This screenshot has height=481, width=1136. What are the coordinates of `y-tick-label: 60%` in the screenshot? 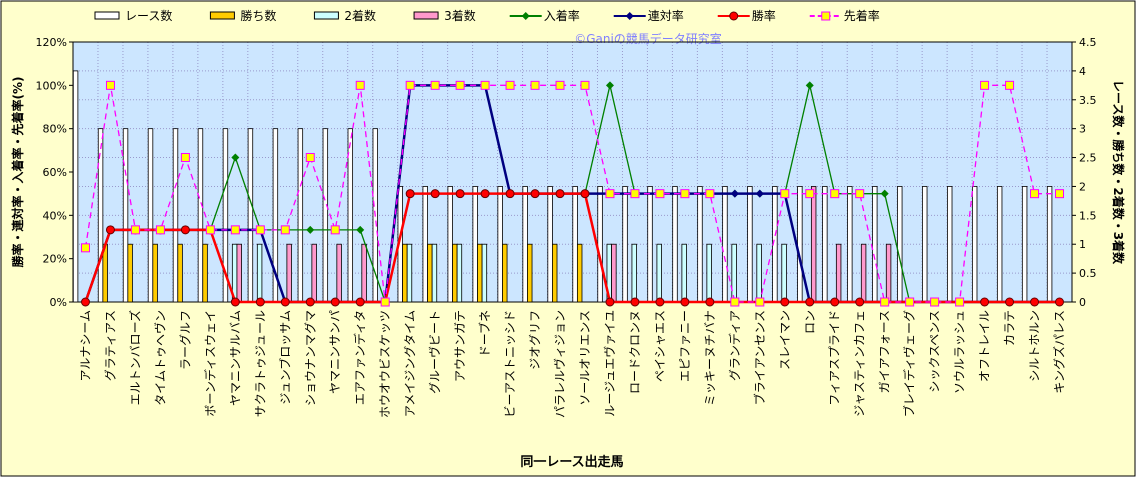 It's located at (55, 172).